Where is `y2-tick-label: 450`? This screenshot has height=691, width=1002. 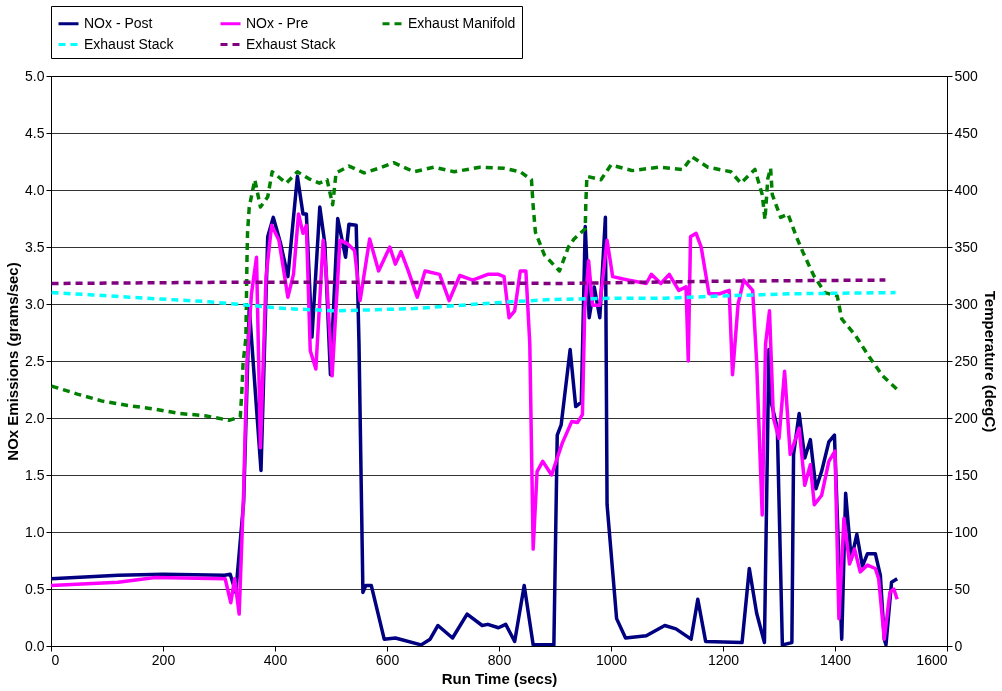 y2-tick-label: 450 is located at coordinates (966, 132).